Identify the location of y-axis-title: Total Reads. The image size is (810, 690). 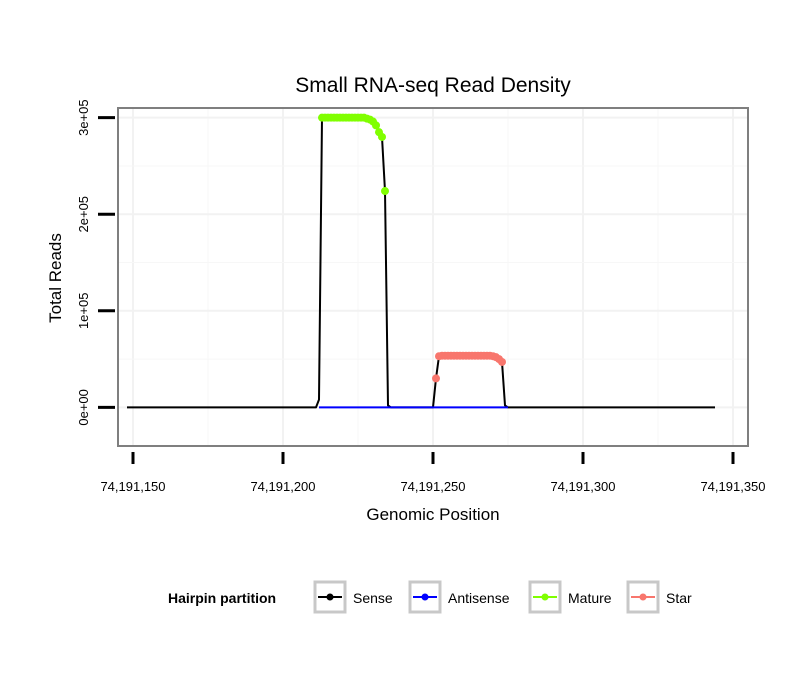
(55, 278).